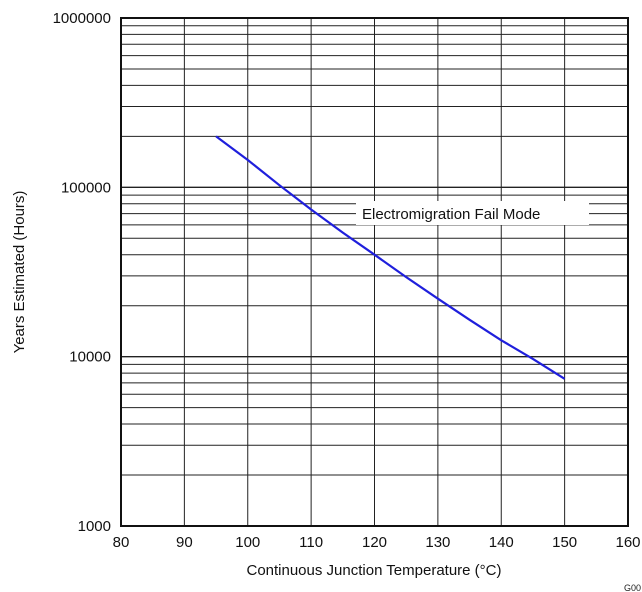 Image resolution: width=642 pixels, height=592 pixels. Describe the element at coordinates (627, 542) in the screenshot. I see `x-tick-label: 160` at that location.